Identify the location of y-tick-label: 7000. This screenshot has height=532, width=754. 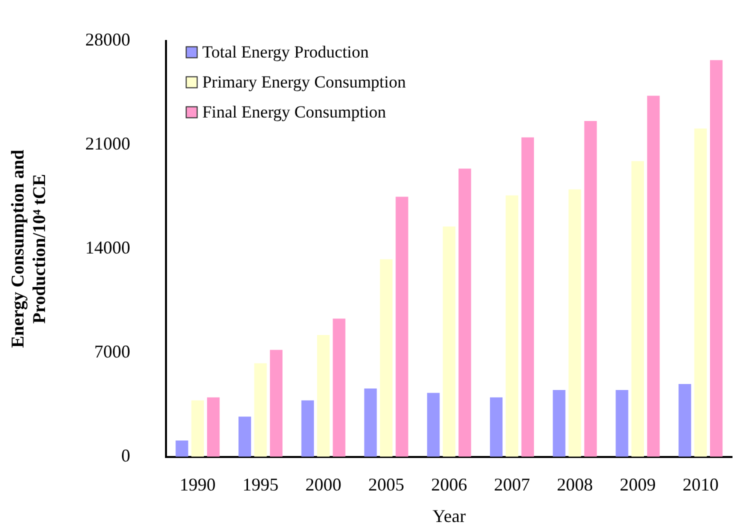
(112, 352).